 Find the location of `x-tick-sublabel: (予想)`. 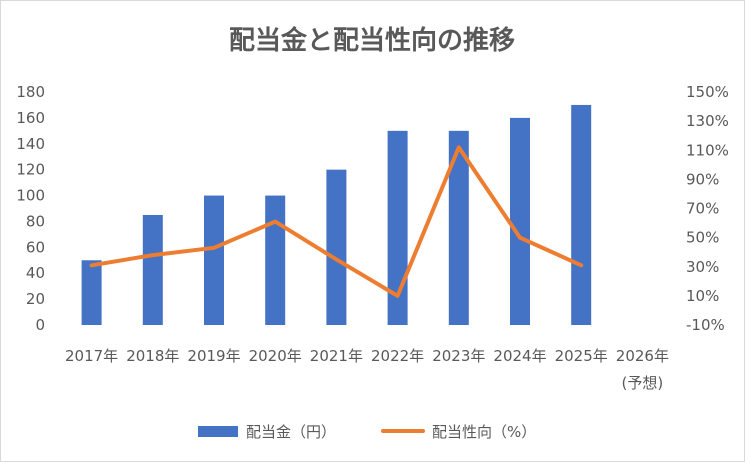

x-tick-sublabel: (予想) is located at coordinates (643, 383).